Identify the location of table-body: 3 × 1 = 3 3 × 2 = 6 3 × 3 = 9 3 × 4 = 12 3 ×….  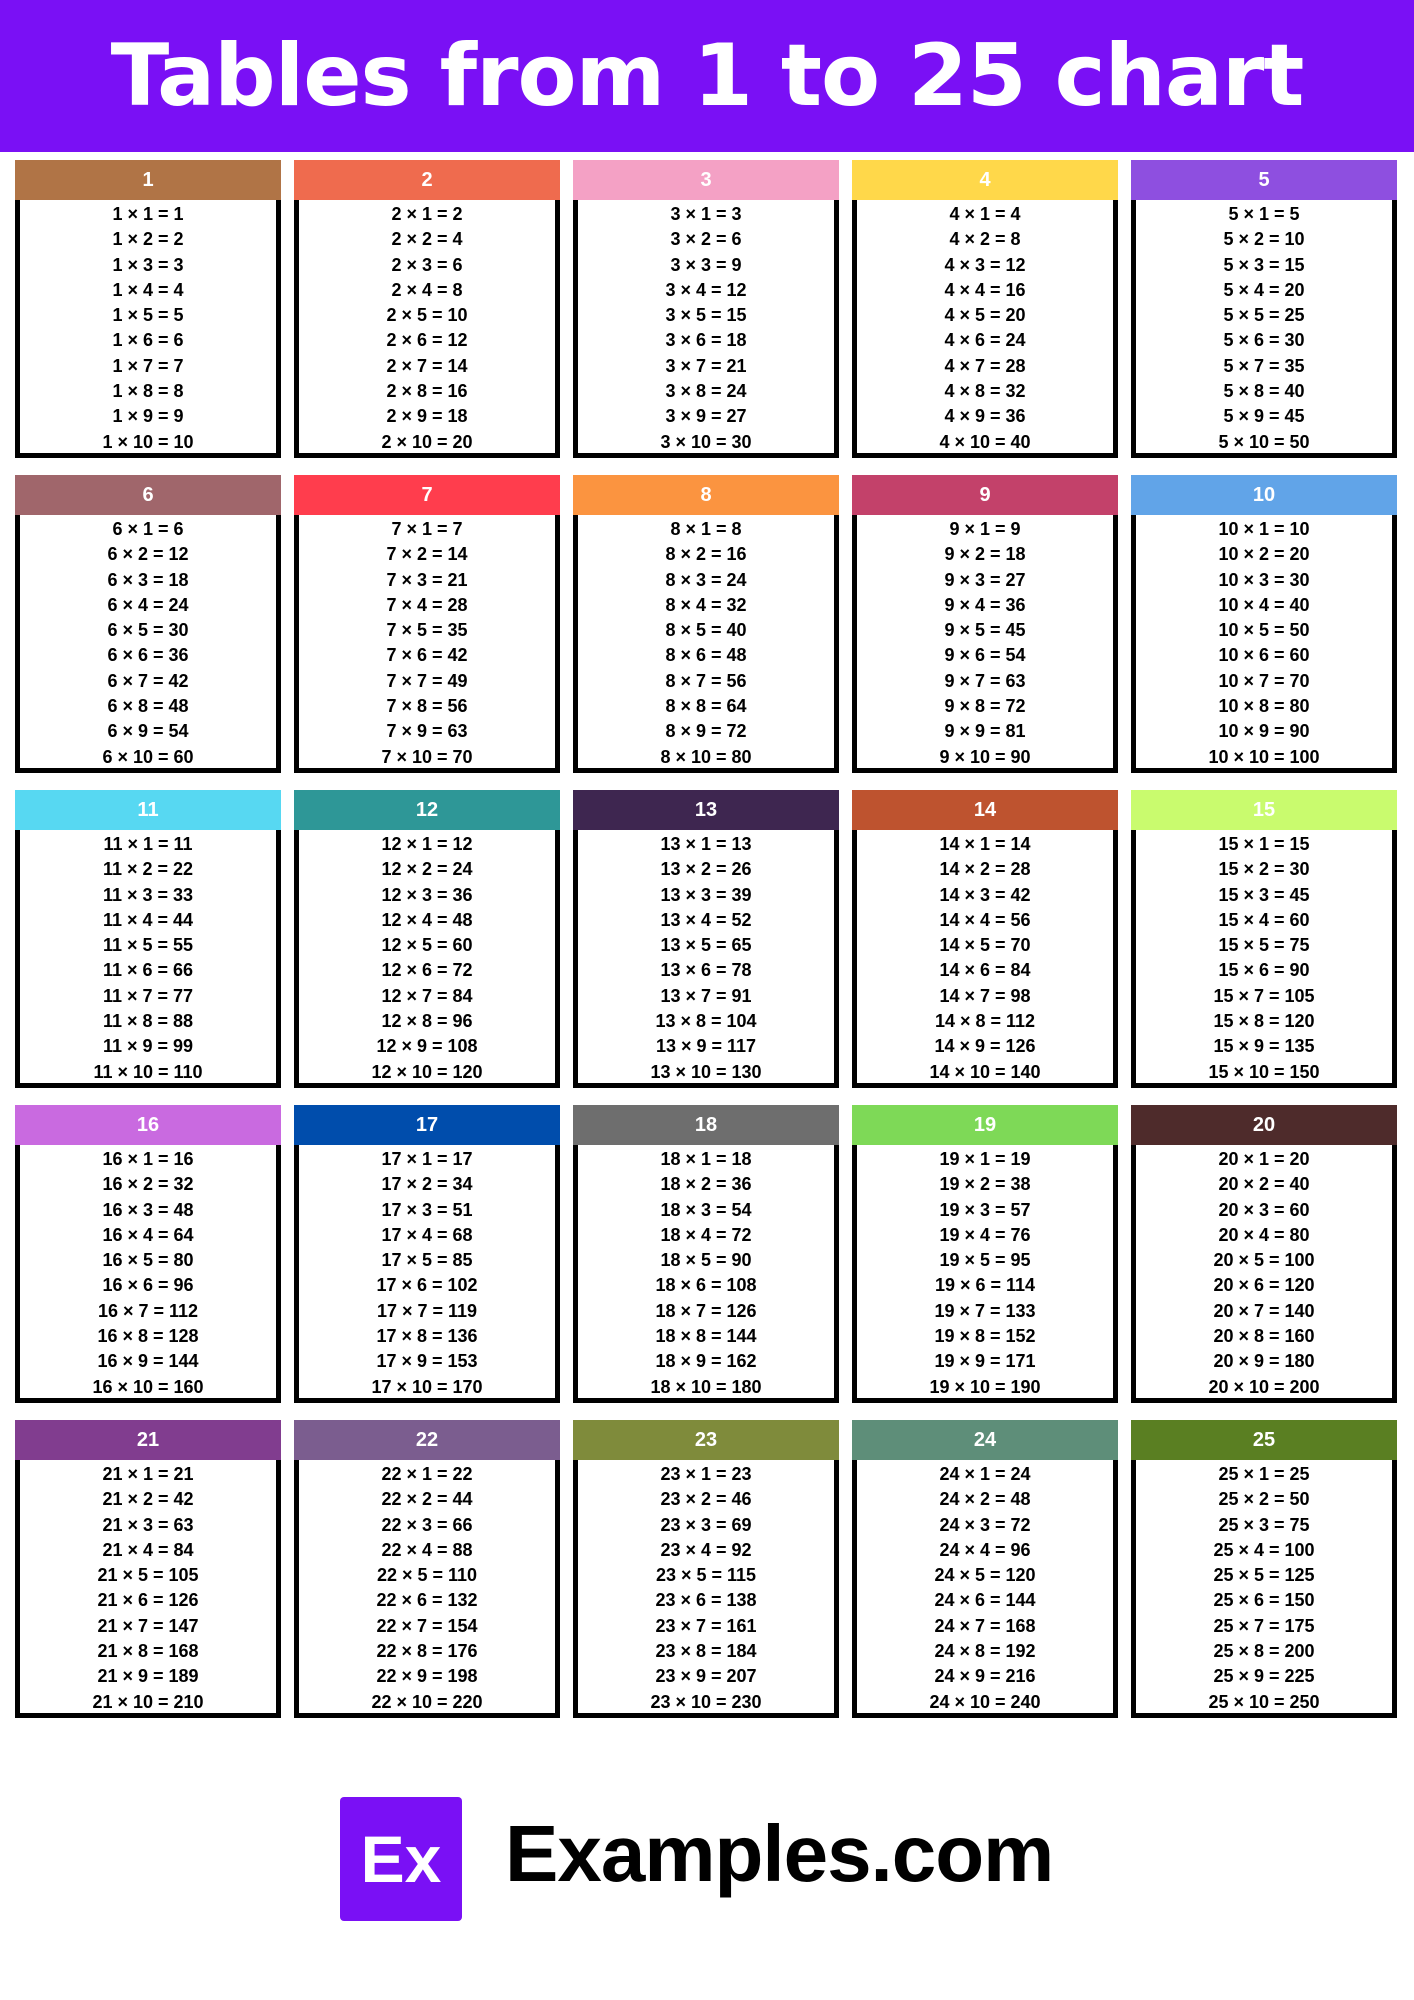
(706, 329).